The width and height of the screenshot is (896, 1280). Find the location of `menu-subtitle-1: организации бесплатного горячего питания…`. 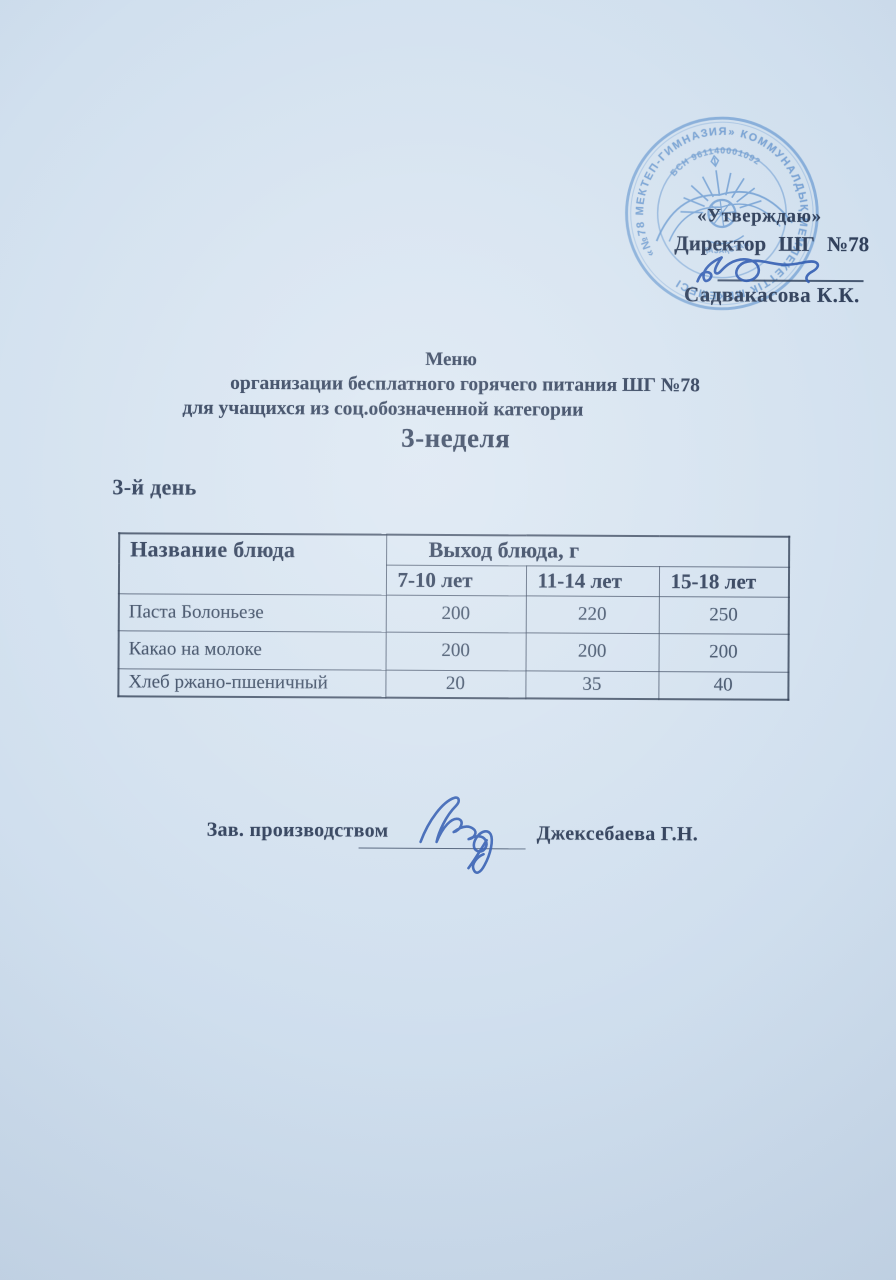

menu-subtitle-1: организации бесплатного горячего питания… is located at coordinates (465, 384).